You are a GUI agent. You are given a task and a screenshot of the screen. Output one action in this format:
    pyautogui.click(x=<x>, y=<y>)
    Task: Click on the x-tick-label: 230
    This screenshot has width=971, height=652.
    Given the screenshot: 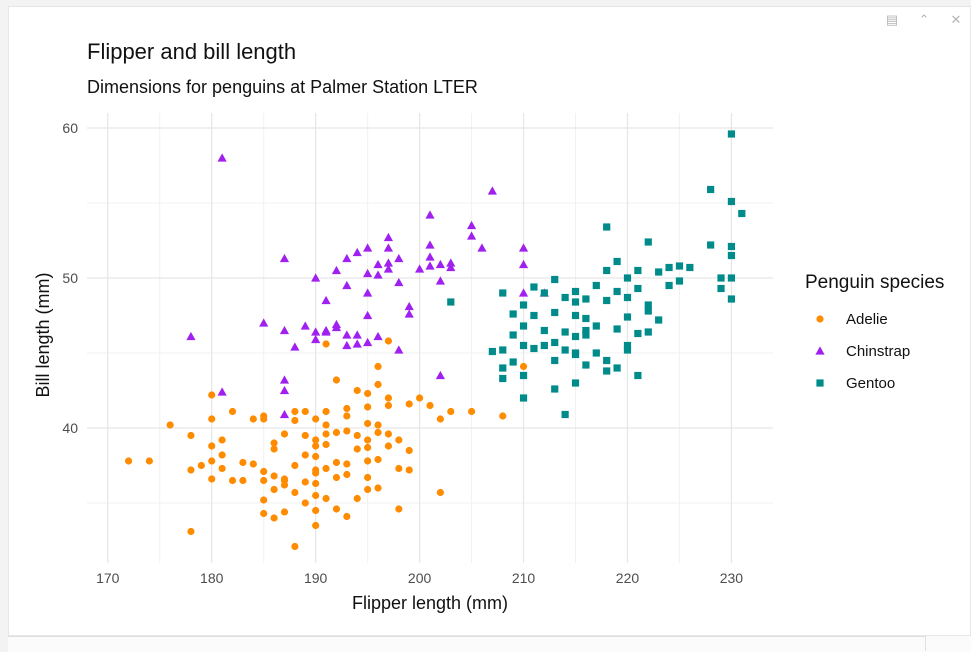 What is the action you would take?
    pyautogui.click(x=732, y=578)
    